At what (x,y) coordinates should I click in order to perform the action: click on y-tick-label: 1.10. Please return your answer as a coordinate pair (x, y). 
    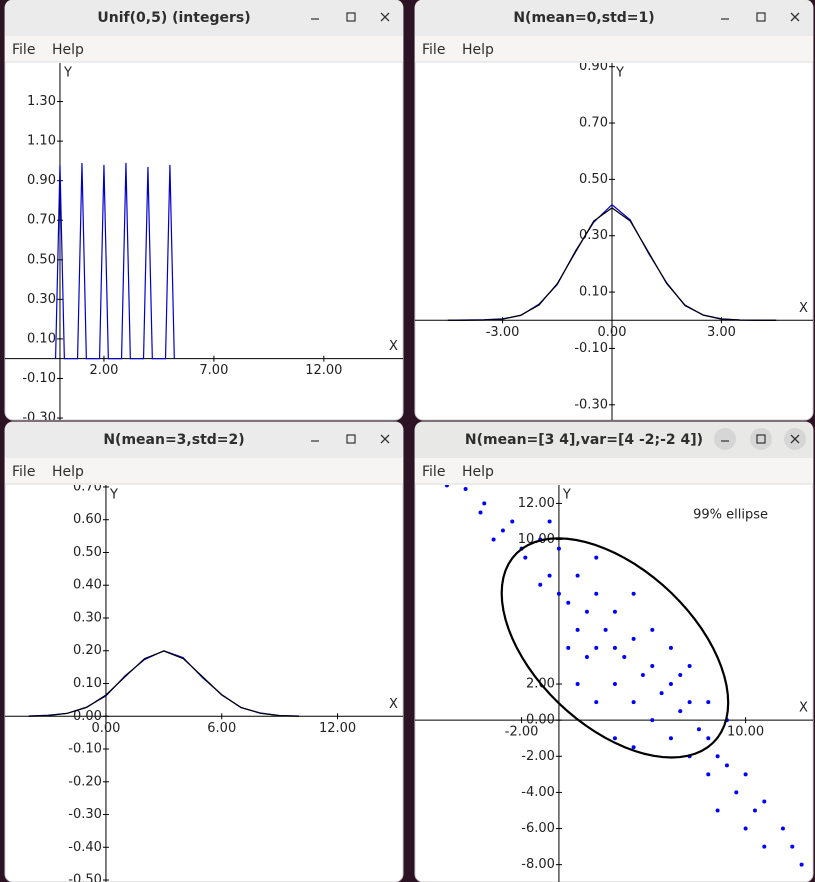
    Looking at the image, I should click on (41, 141).